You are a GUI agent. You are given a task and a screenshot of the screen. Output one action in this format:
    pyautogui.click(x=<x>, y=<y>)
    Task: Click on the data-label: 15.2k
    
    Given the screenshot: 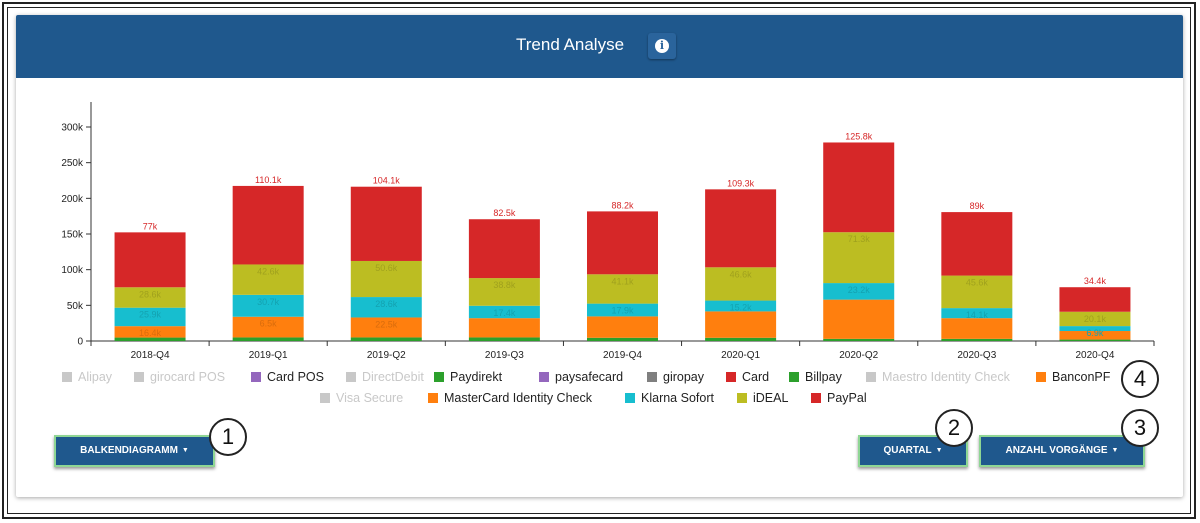 What is the action you would take?
    pyautogui.click(x=741, y=308)
    